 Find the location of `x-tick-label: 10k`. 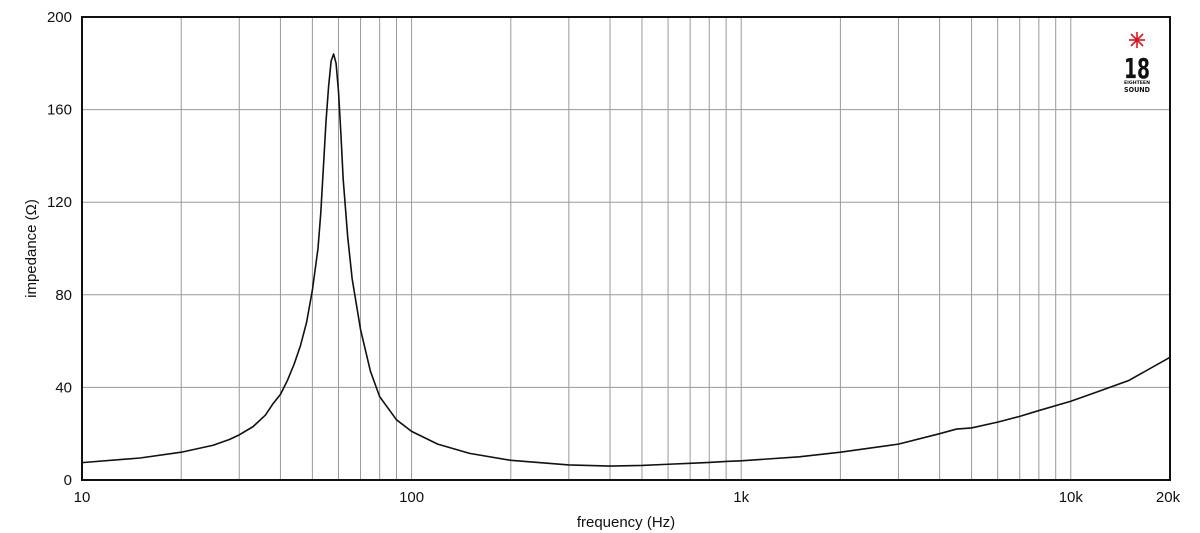

x-tick-label: 10k is located at coordinates (1071, 497).